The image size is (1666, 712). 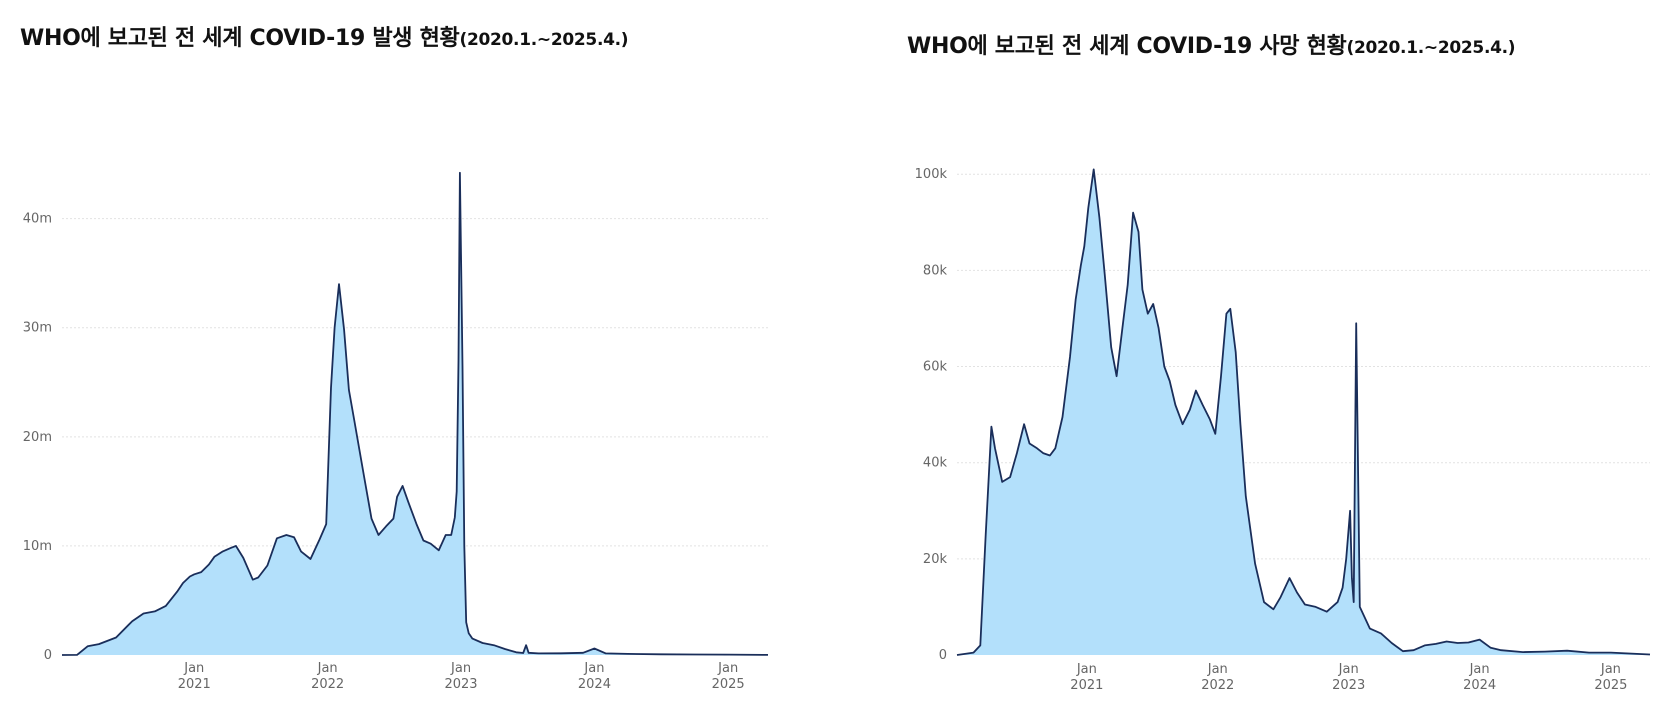 I want to click on x-tick-month-3: Jan, so click(x=593, y=668).